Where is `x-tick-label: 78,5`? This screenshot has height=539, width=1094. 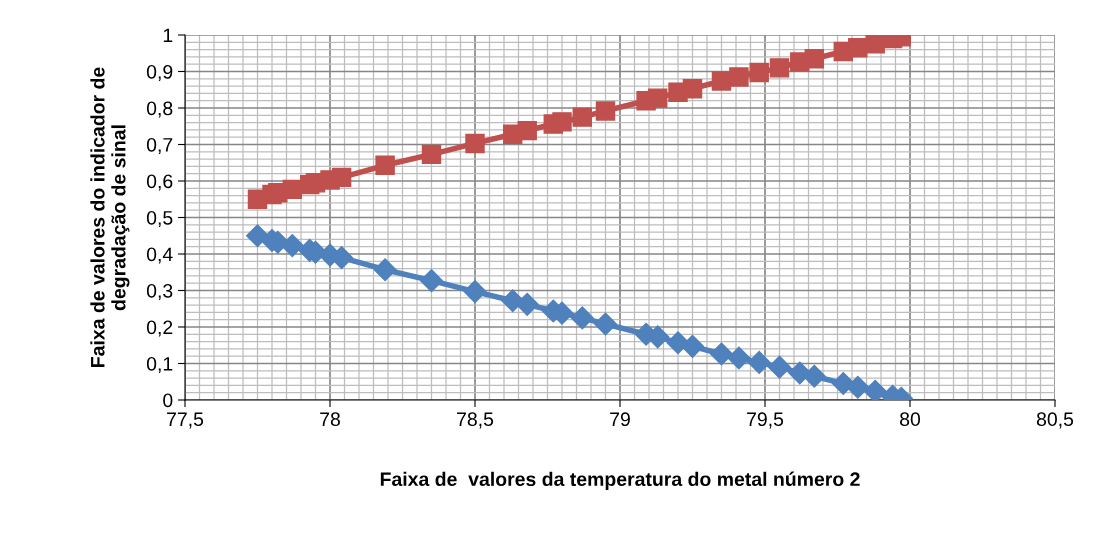 x-tick-label: 78,5 is located at coordinates (475, 420).